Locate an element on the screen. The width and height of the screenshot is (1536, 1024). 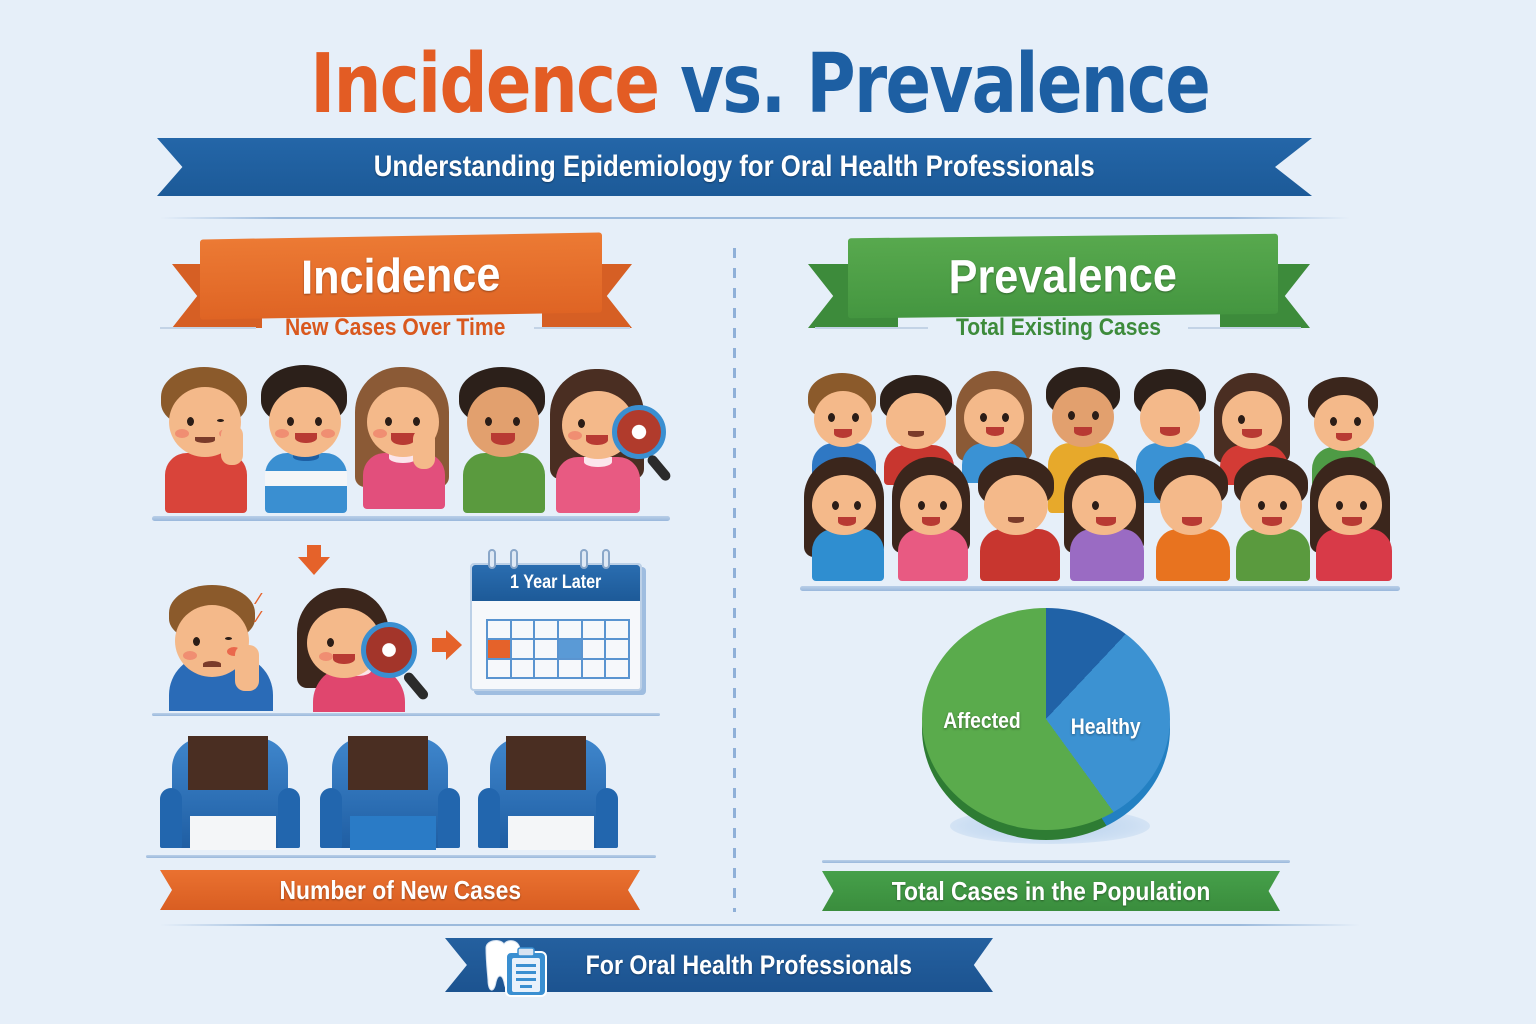
center-dashed-divider is located at coordinates (734, 580).